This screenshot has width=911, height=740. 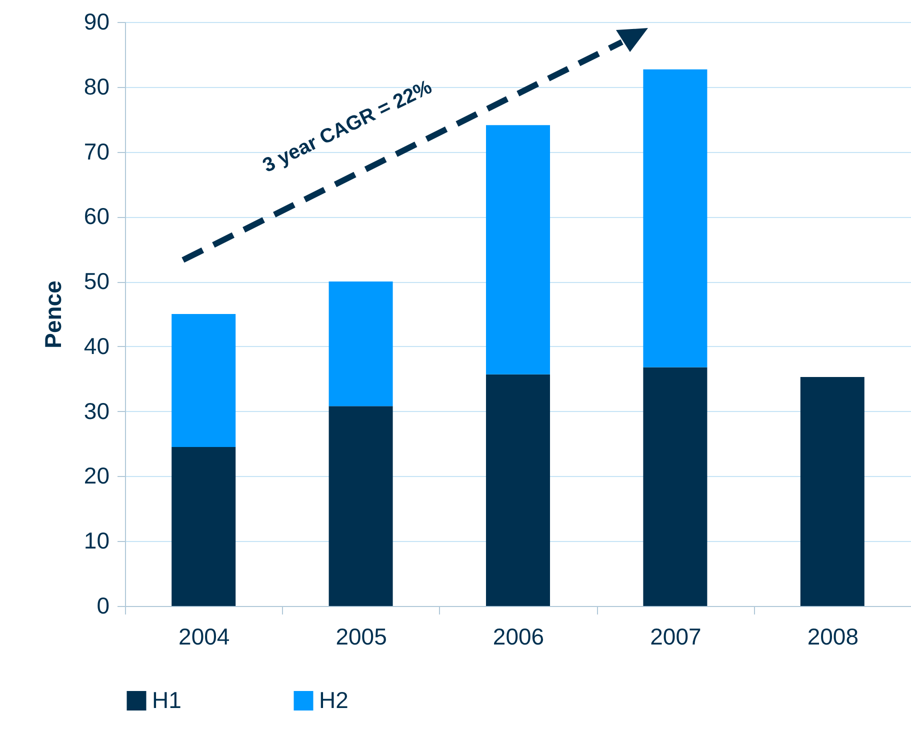 I want to click on x-tick-label: 2006, so click(x=518, y=637).